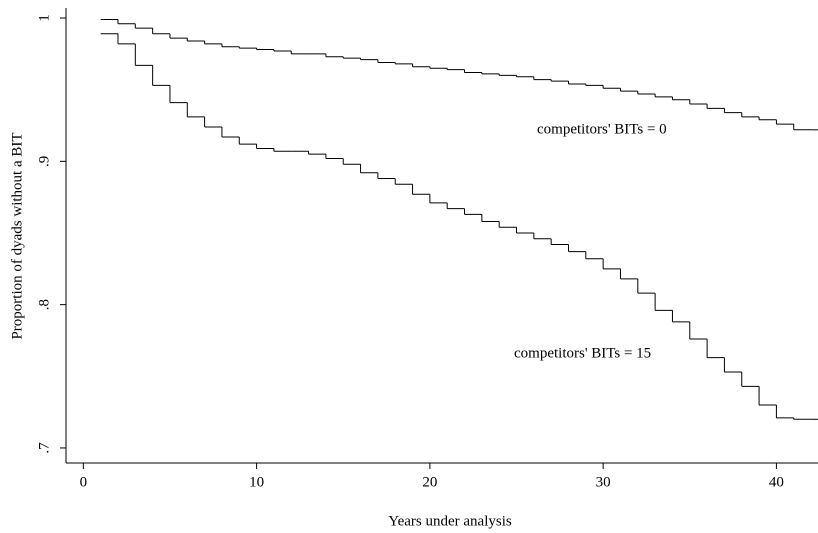  What do you see at coordinates (44, 448) in the screenshot?
I see `y-tick-label: .7` at bounding box center [44, 448].